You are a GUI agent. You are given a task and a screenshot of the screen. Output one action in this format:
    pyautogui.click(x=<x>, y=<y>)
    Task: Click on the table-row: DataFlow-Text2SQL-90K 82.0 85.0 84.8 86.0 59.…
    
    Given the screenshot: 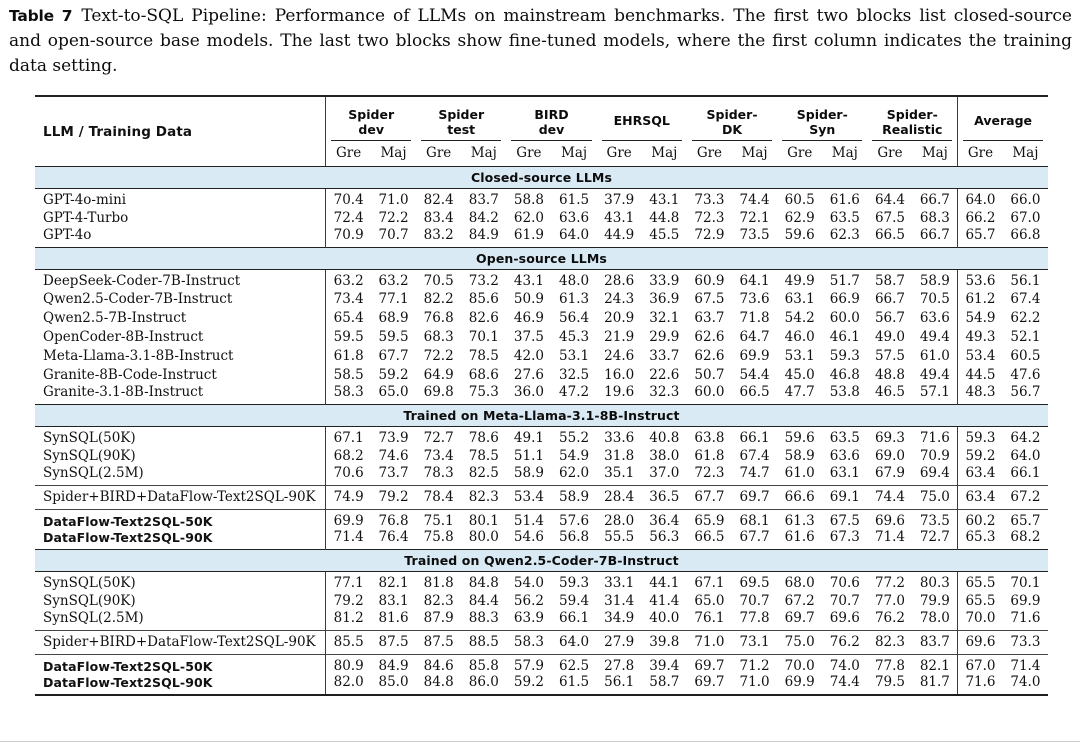 What is the action you would take?
    pyautogui.click(x=541, y=684)
    